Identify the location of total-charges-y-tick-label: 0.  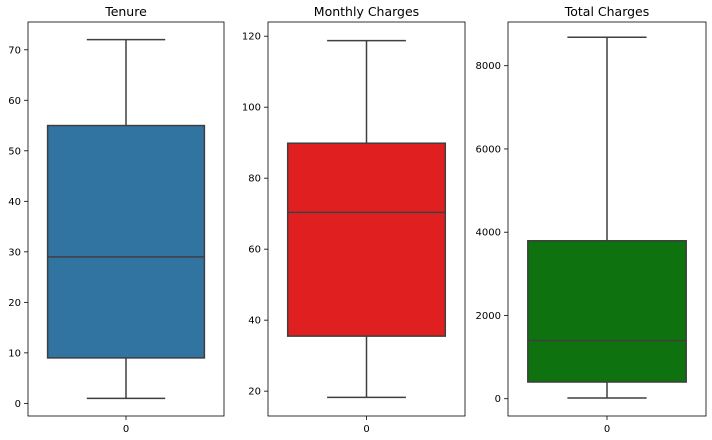
(498, 399).